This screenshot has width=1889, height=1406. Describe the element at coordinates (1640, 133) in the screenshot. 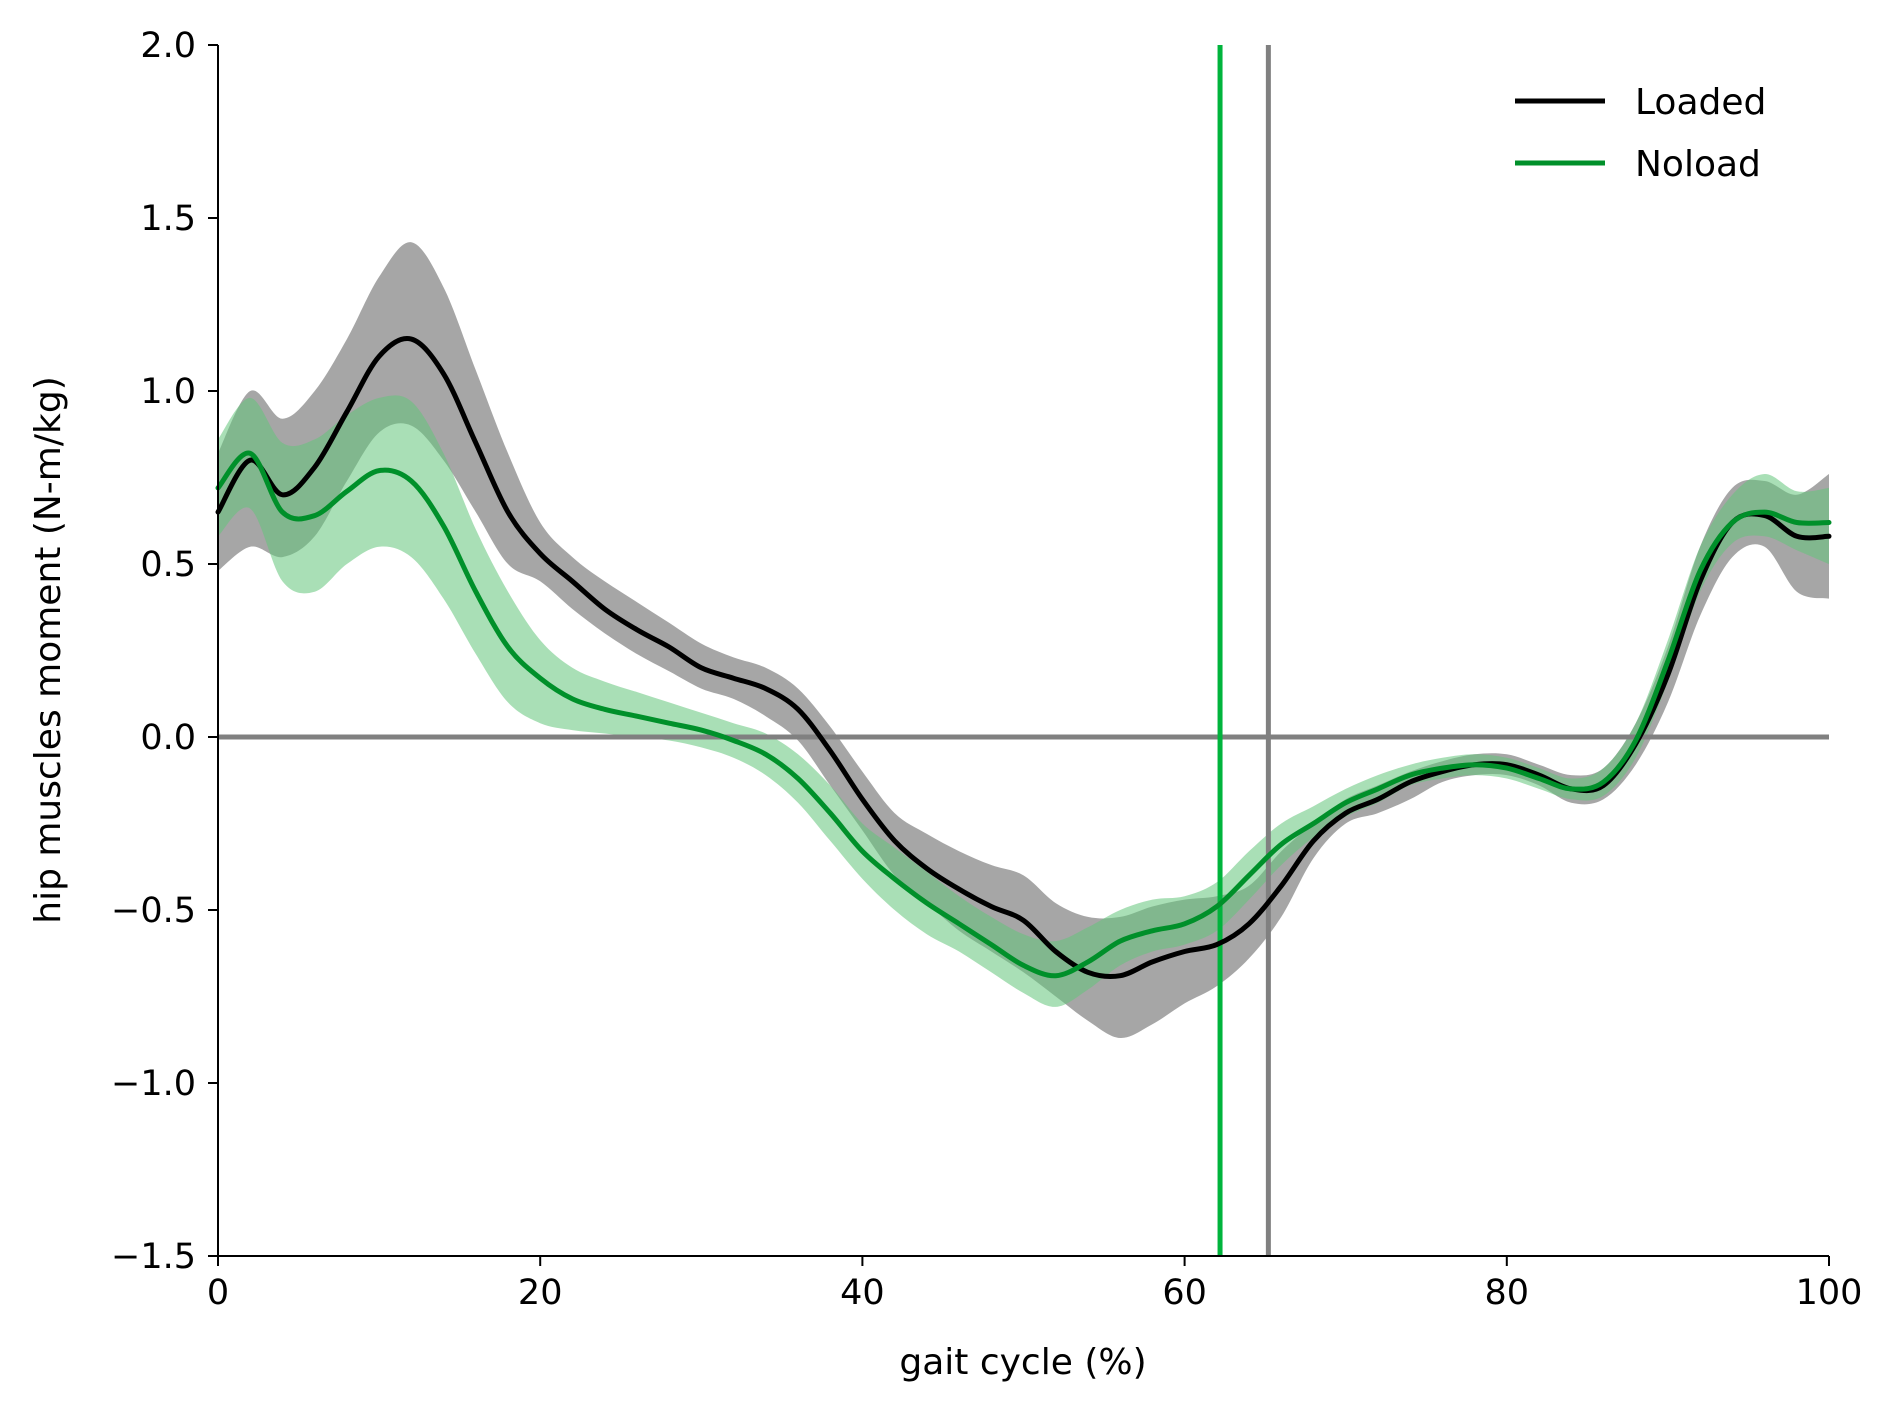

I see `legend: Loaded Noload` at that location.